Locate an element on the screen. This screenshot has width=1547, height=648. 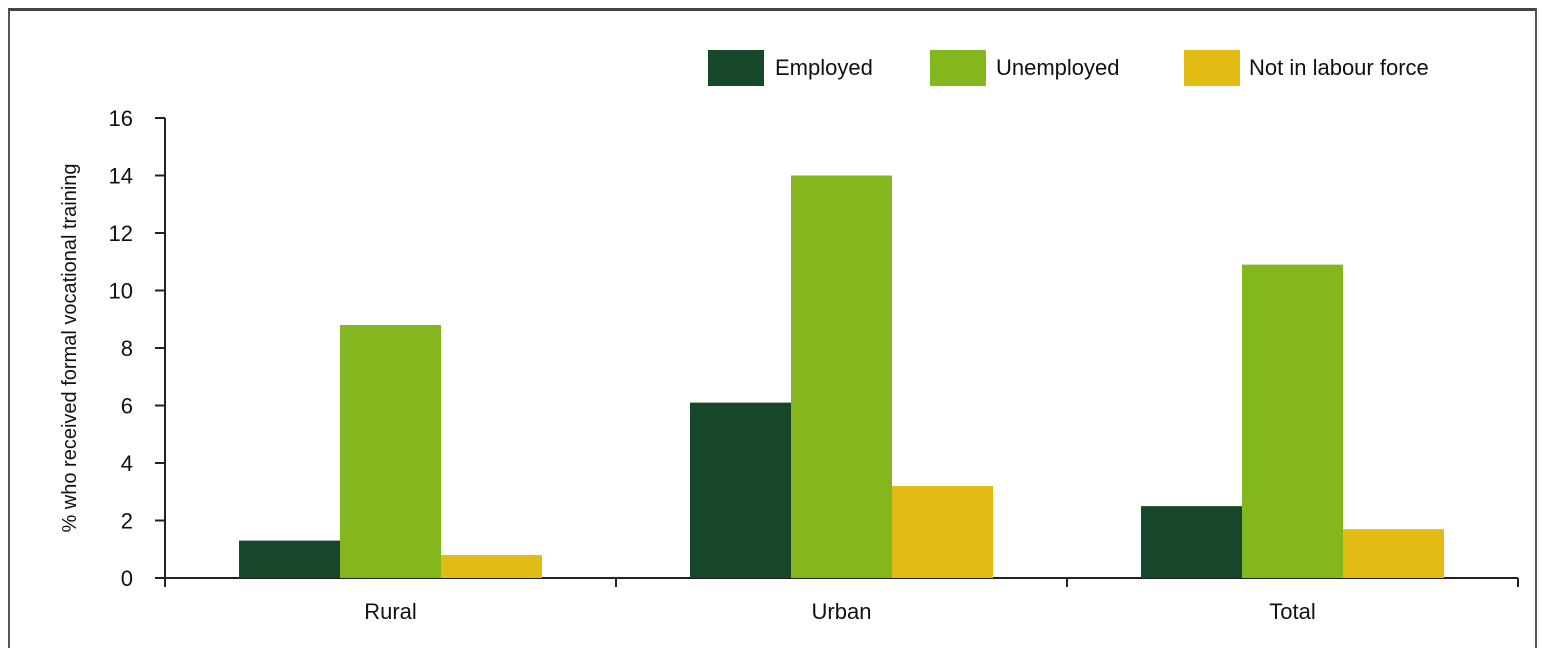
y-tick-label: 8 is located at coordinates (127, 348).